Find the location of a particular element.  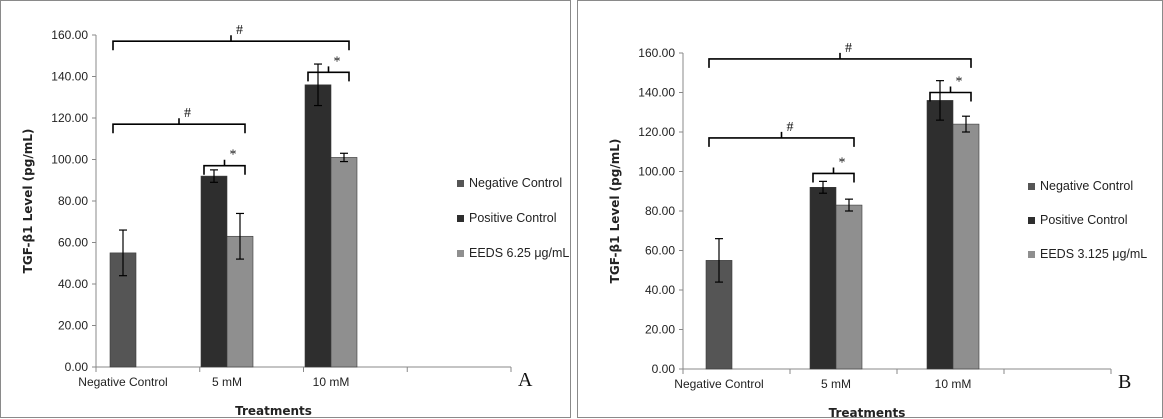

panel-label: B is located at coordinates (1124, 382).